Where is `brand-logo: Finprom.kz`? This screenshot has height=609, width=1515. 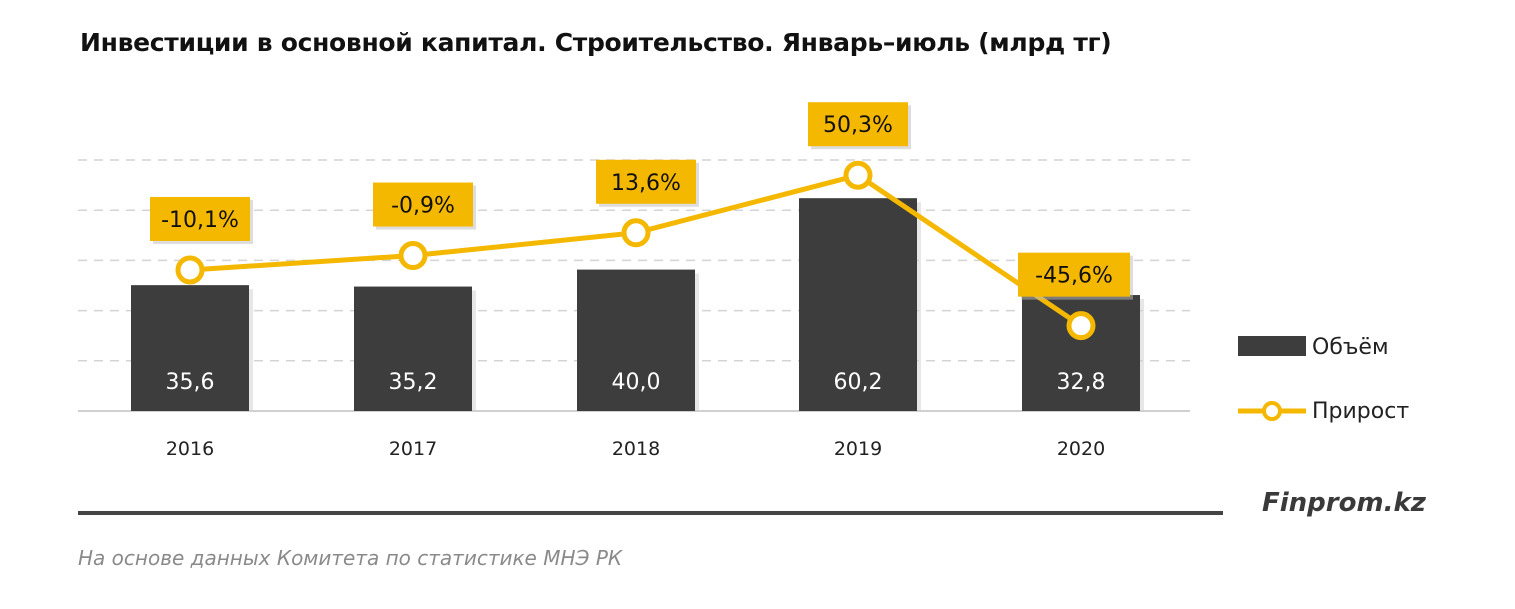 brand-logo: Finprom.kz is located at coordinates (1344, 503).